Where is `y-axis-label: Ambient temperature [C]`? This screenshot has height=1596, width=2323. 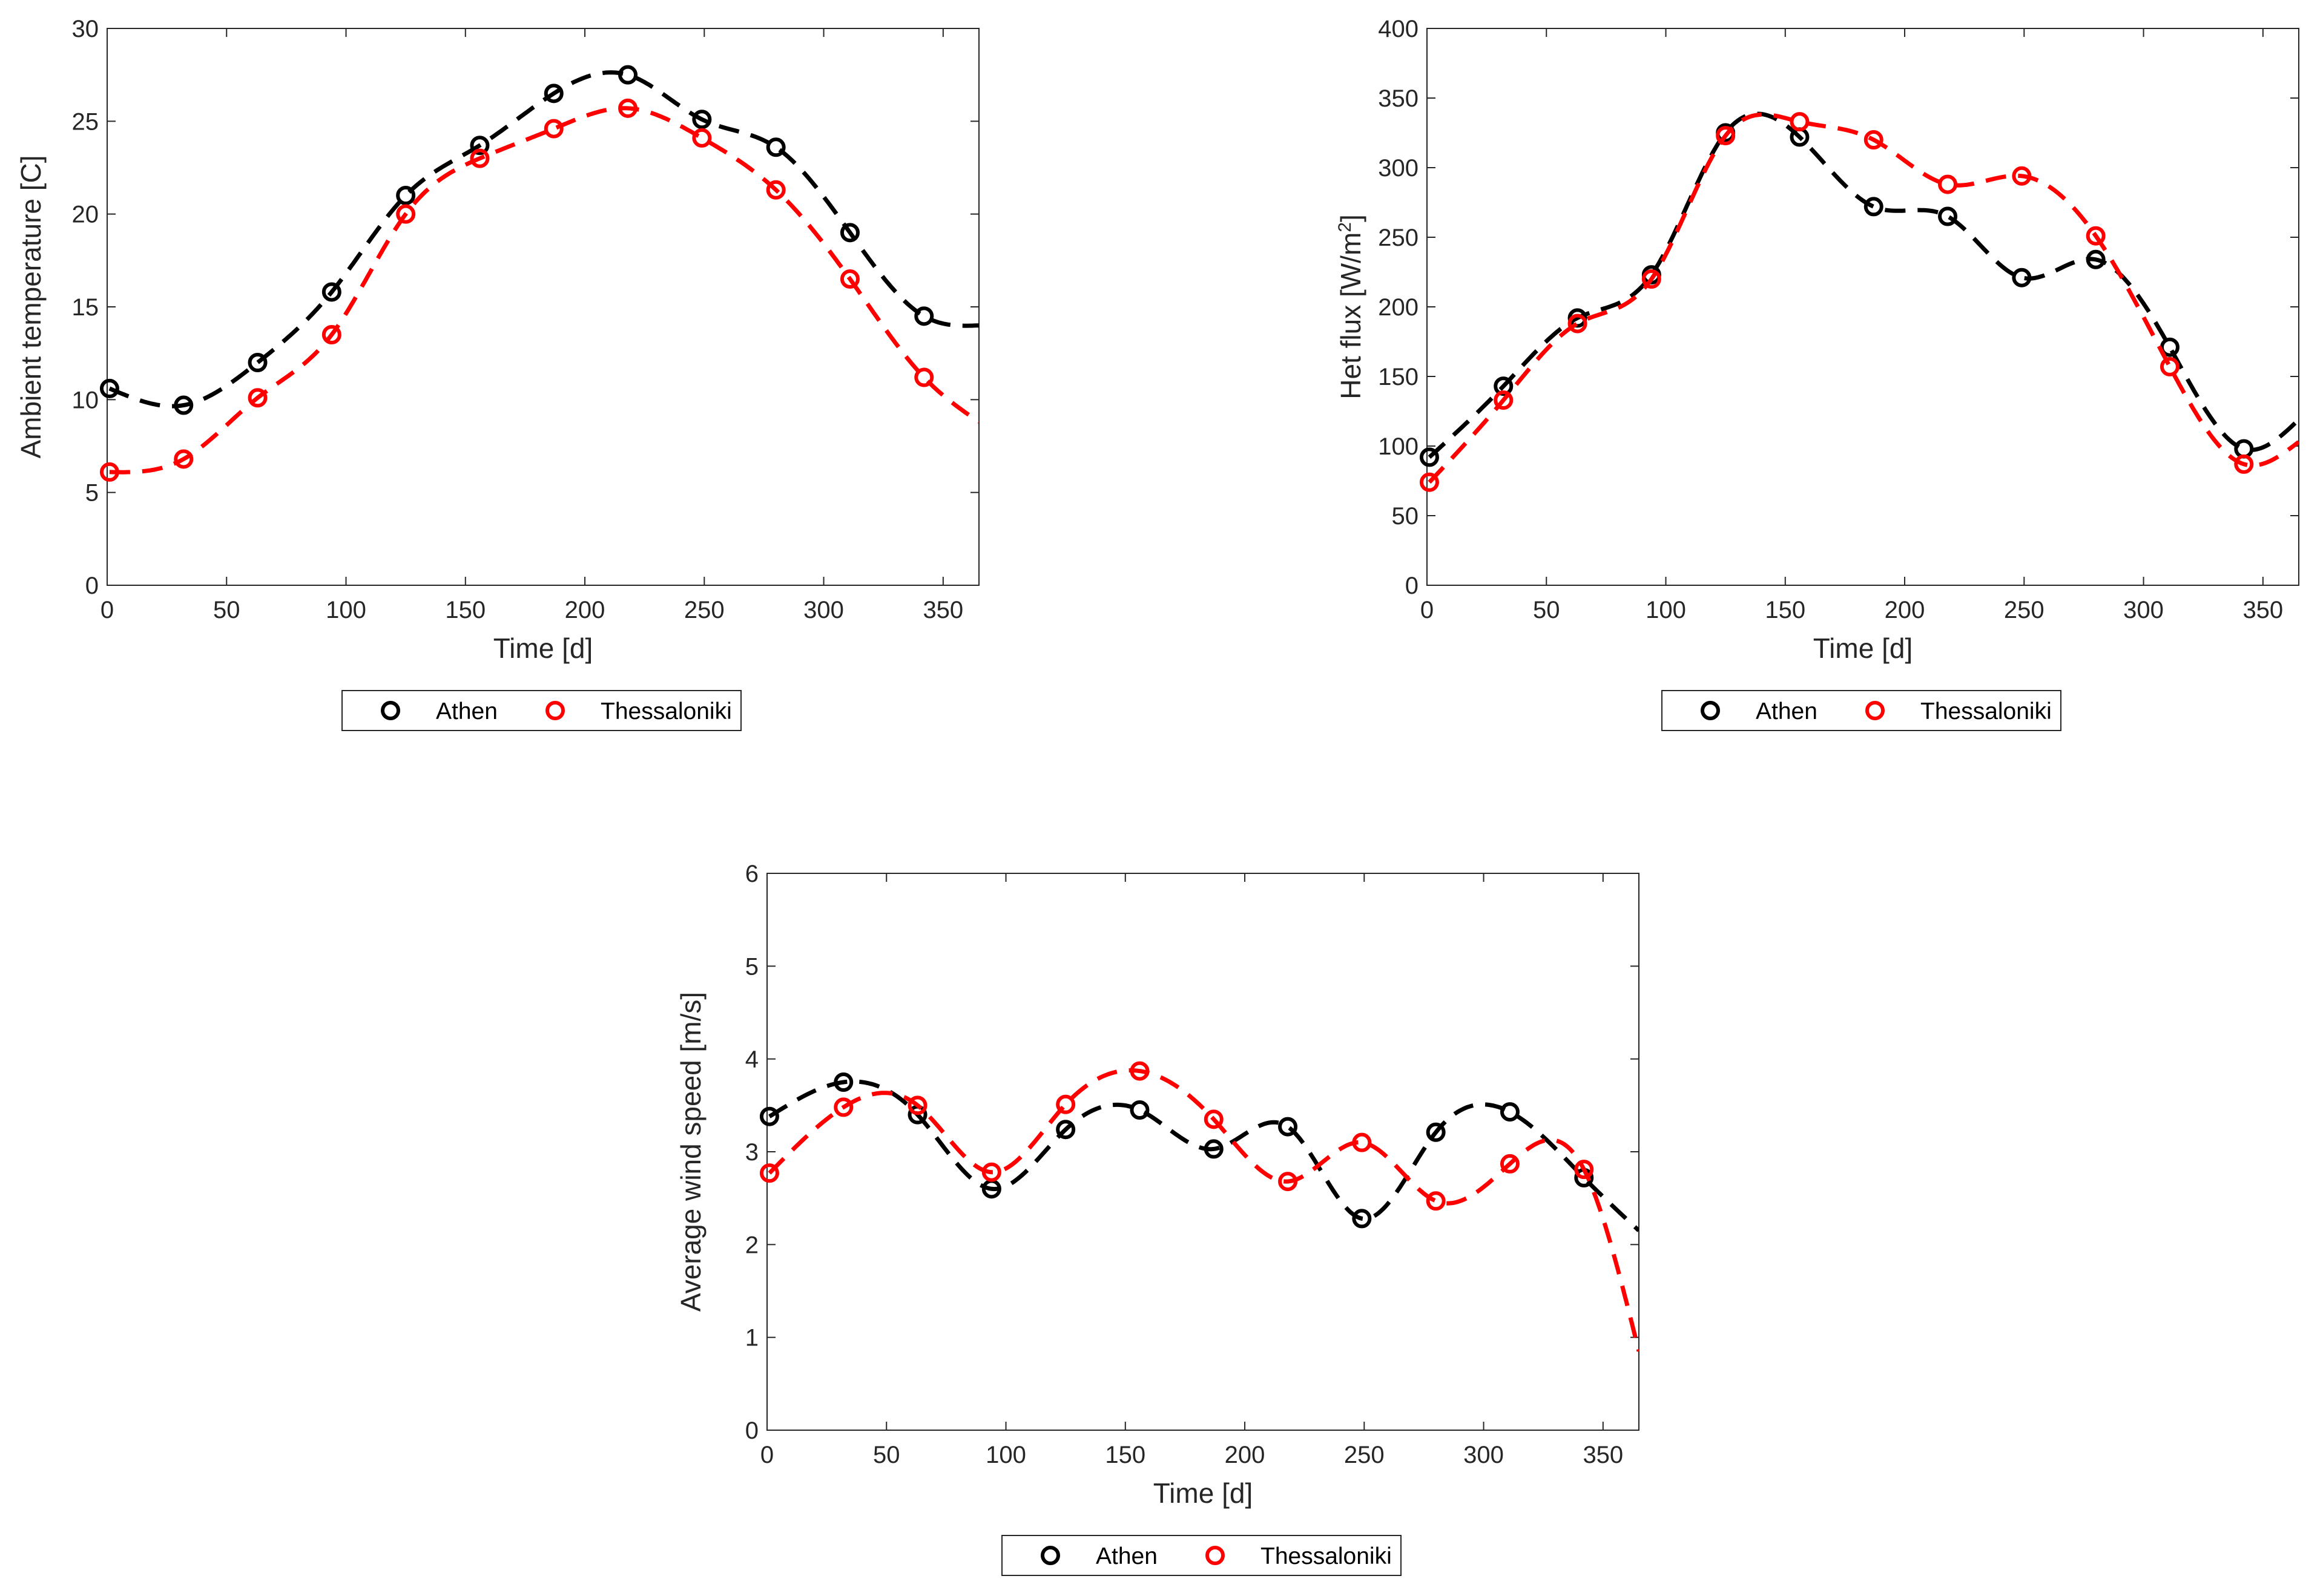 y-axis-label: Ambient temperature [C] is located at coordinates (31, 306).